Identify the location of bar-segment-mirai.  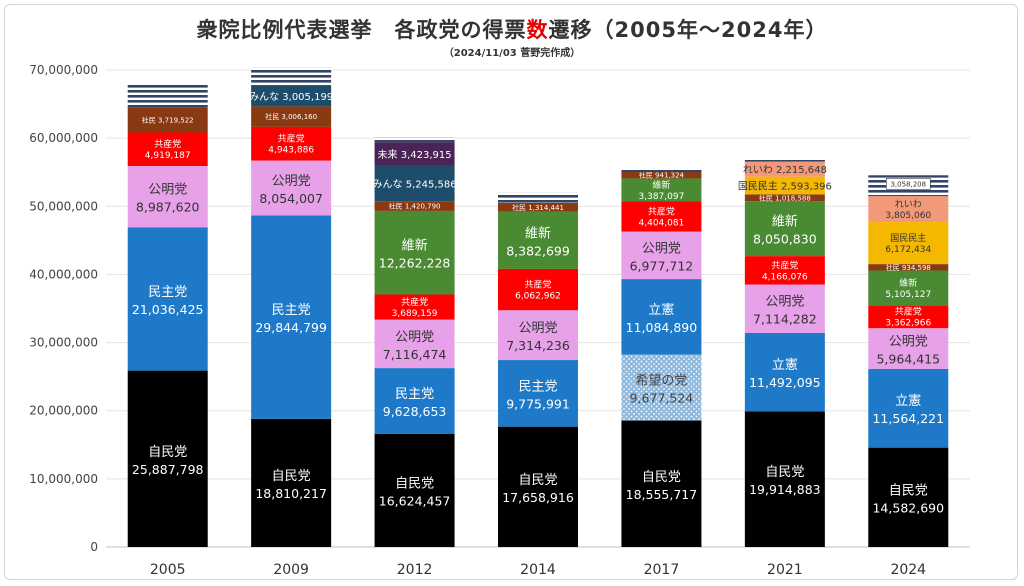
(414, 154).